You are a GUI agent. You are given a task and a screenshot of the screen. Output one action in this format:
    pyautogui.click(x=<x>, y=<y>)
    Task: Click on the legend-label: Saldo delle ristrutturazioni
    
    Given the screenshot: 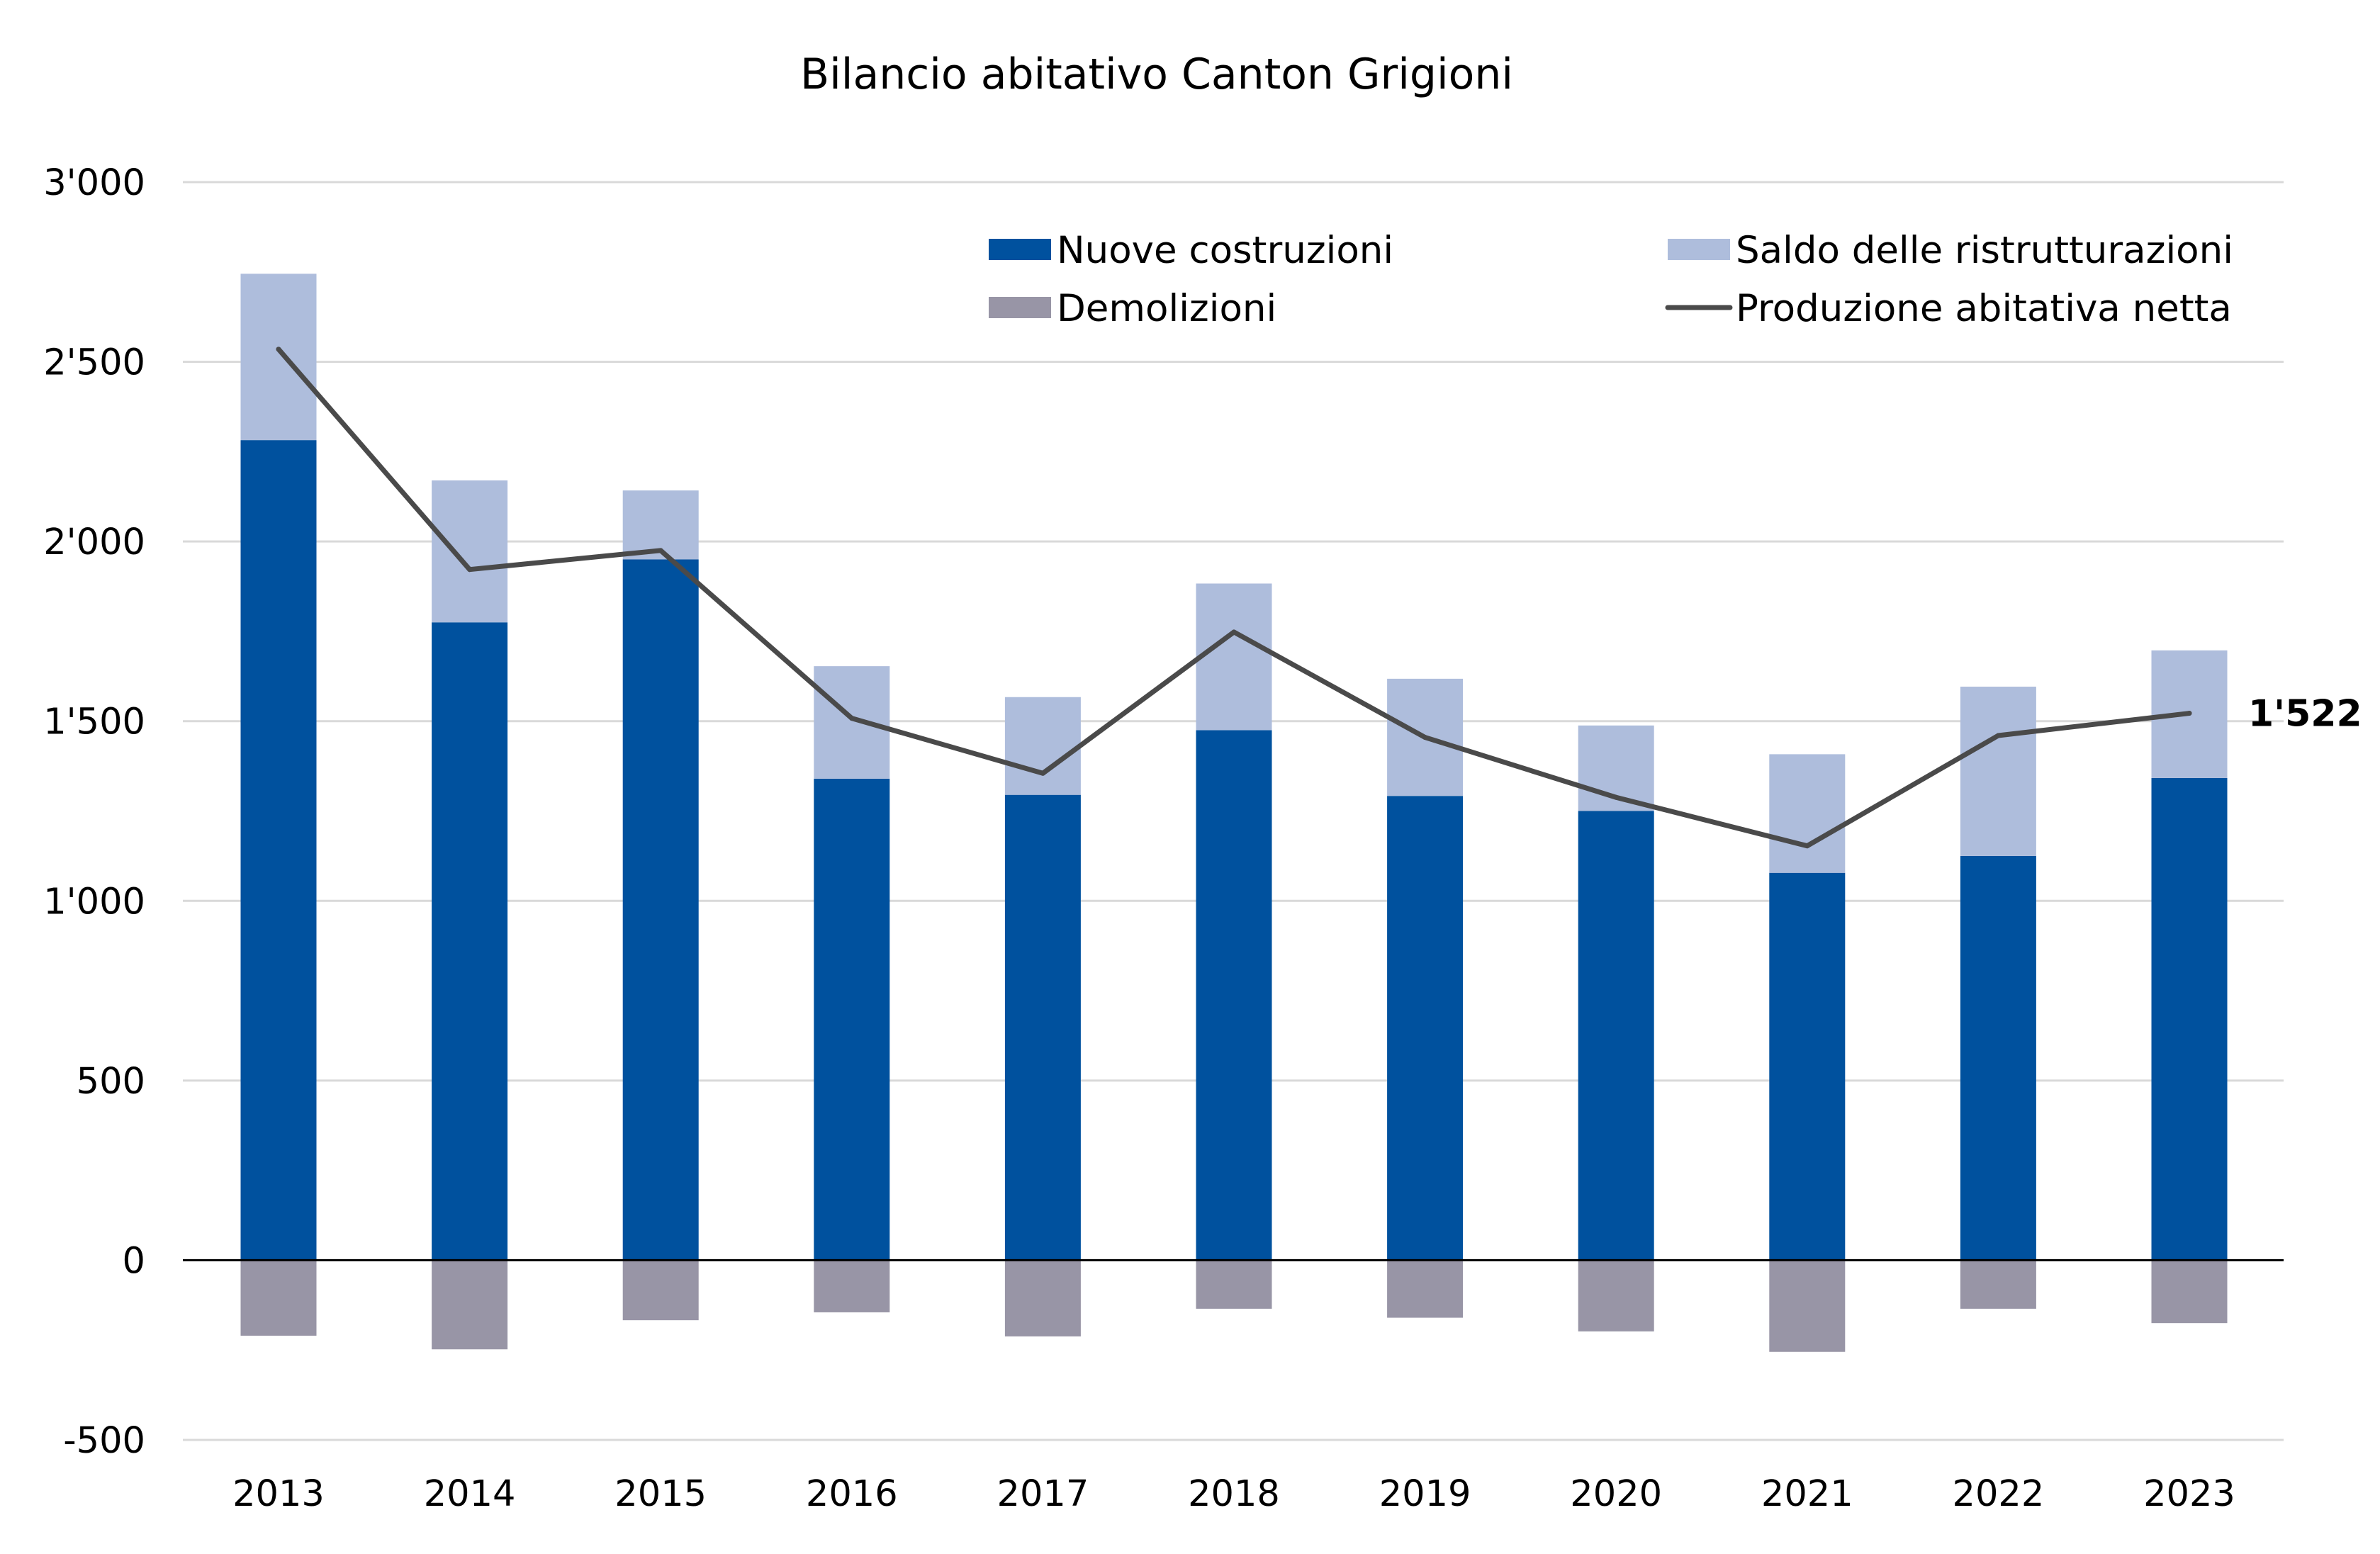 What is the action you would take?
    pyautogui.click(x=1985, y=250)
    